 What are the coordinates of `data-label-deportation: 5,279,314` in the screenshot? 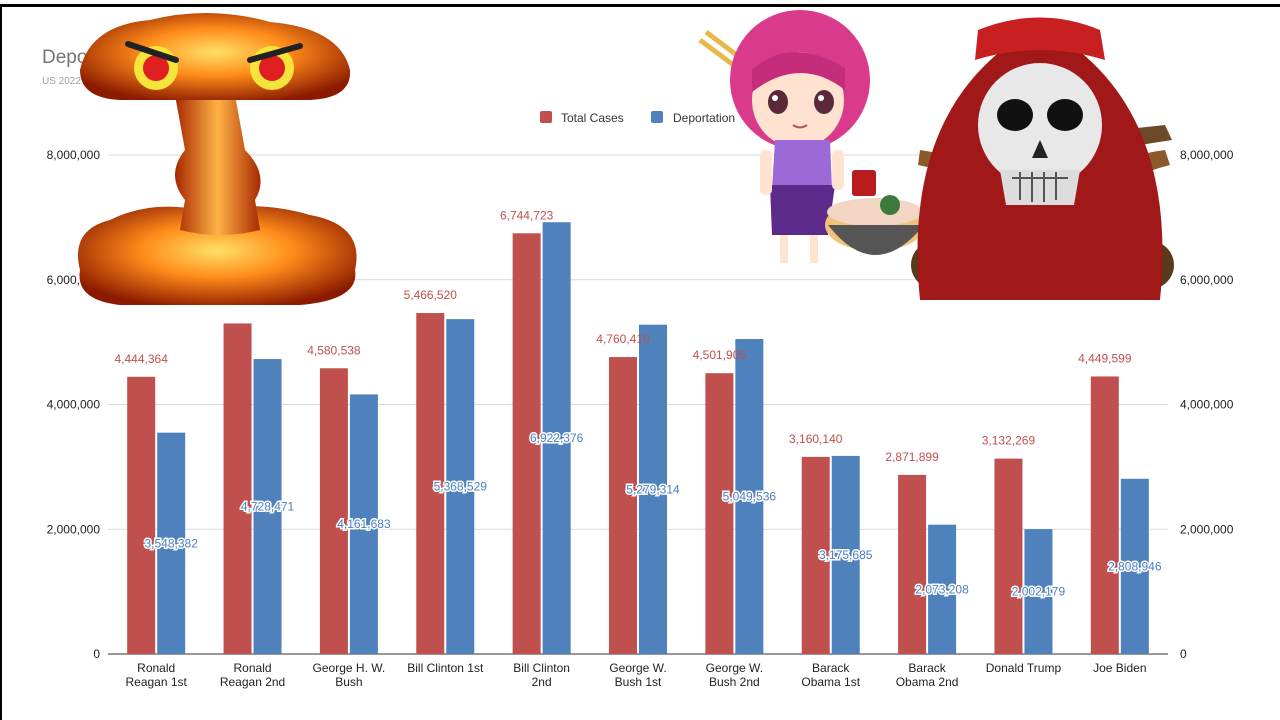 It's located at (653, 489).